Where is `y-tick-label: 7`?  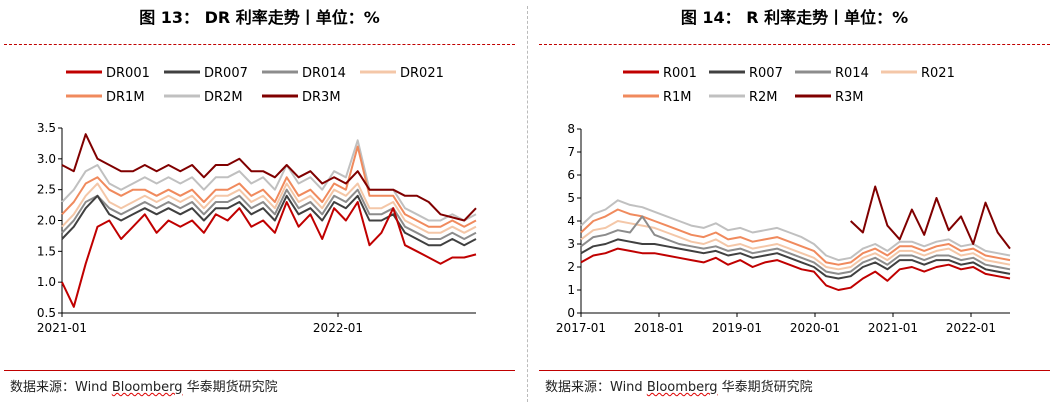
y-tick-label: 7 is located at coordinates (571, 152).